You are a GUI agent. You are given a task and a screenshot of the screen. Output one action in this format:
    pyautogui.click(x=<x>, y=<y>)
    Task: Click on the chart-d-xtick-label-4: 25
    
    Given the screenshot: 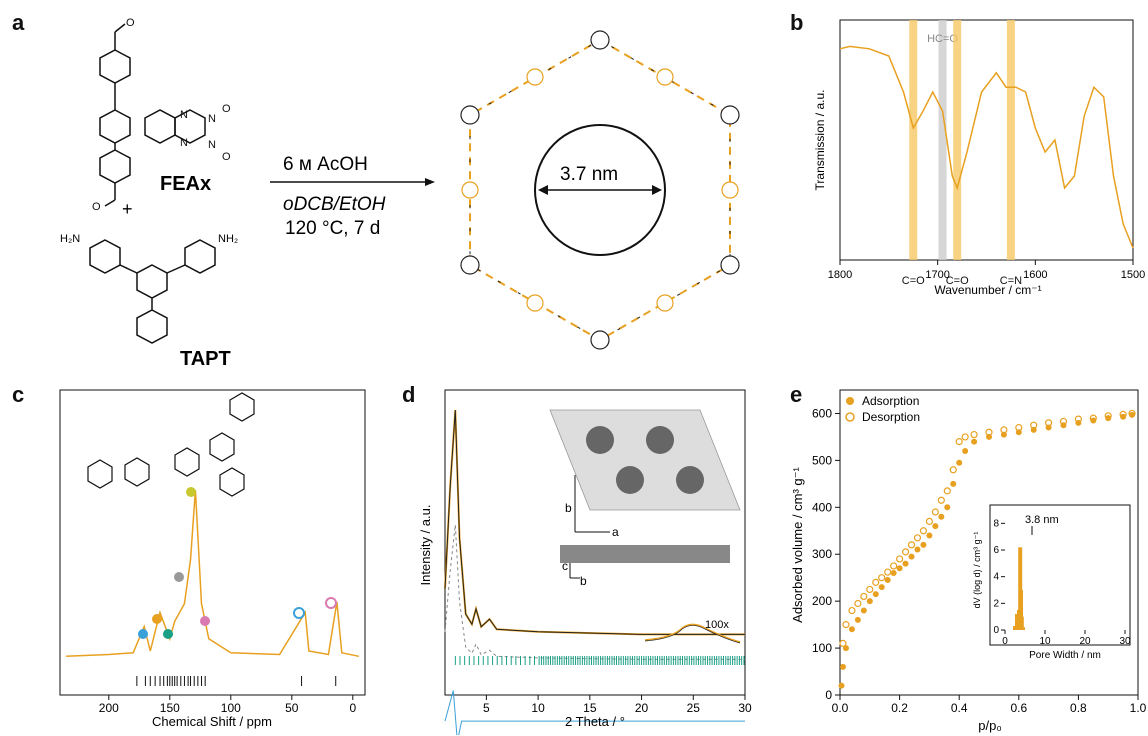 What is the action you would take?
    pyautogui.click(x=694, y=708)
    